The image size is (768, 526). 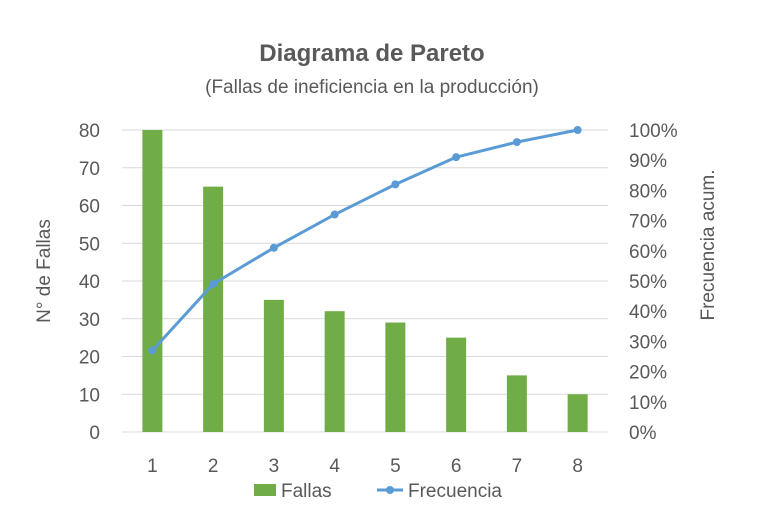 I want to click on y-tick-label: 40, so click(x=89, y=282).